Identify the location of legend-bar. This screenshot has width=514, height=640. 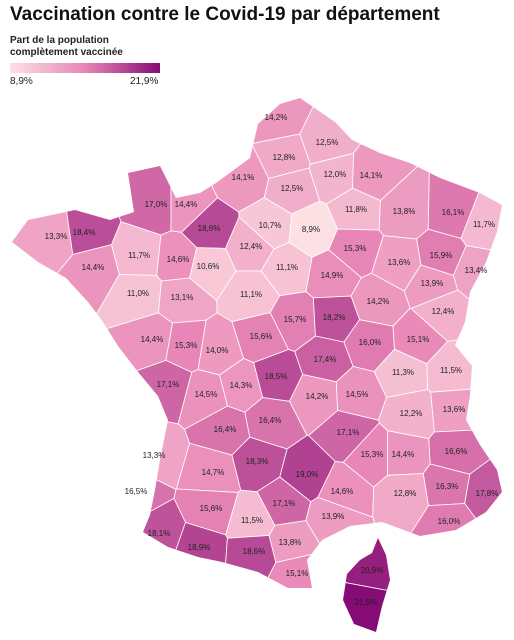
(85, 68).